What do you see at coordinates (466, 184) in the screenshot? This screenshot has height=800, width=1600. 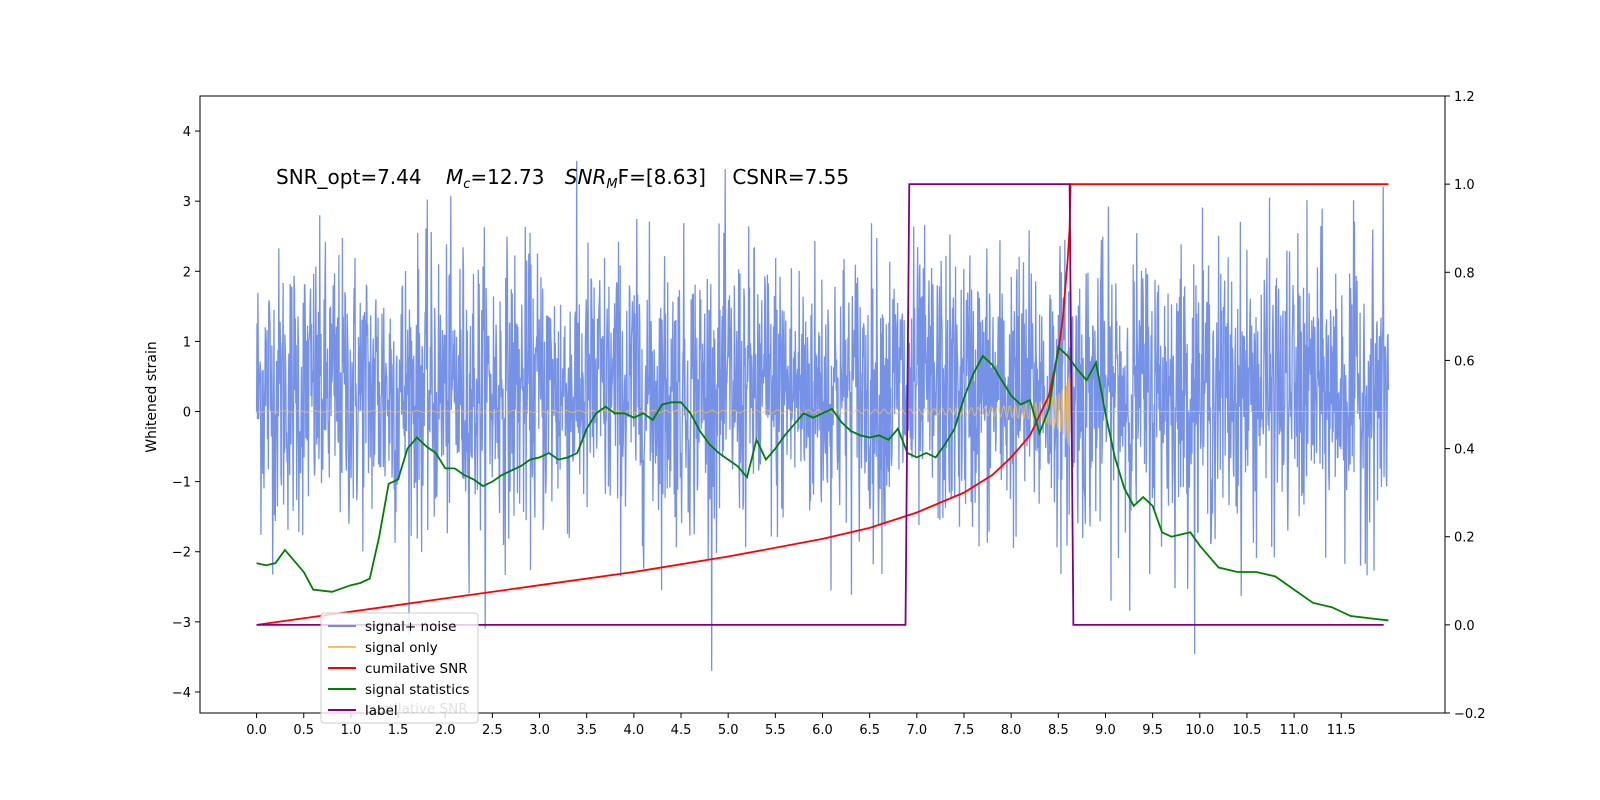 I see `annotation-mc-sub: c` at bounding box center [466, 184].